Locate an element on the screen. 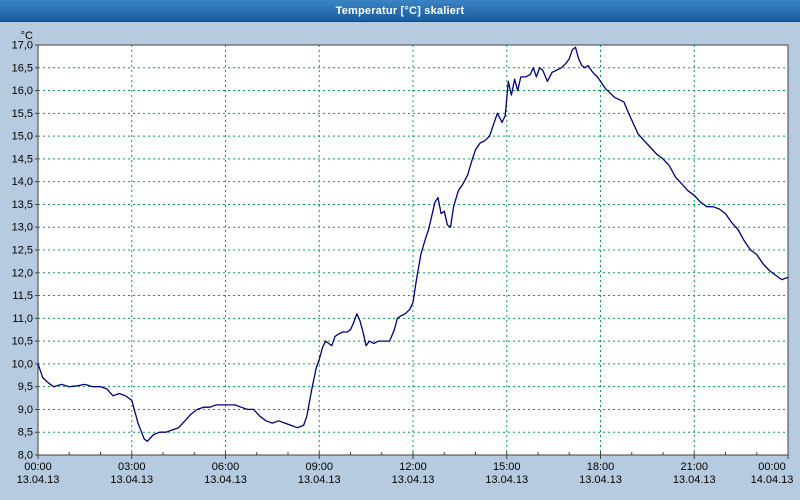  svg-text: 13,0 is located at coordinates (22, 228).